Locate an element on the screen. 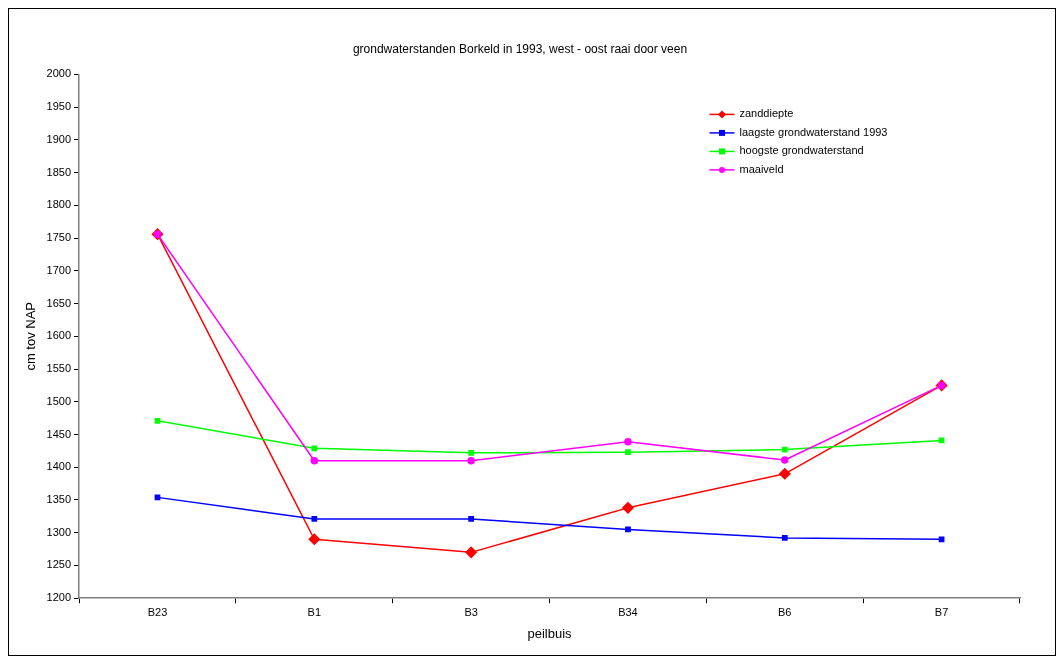  legend-label: laagste grondwaterstand 1993 is located at coordinates (813, 131).